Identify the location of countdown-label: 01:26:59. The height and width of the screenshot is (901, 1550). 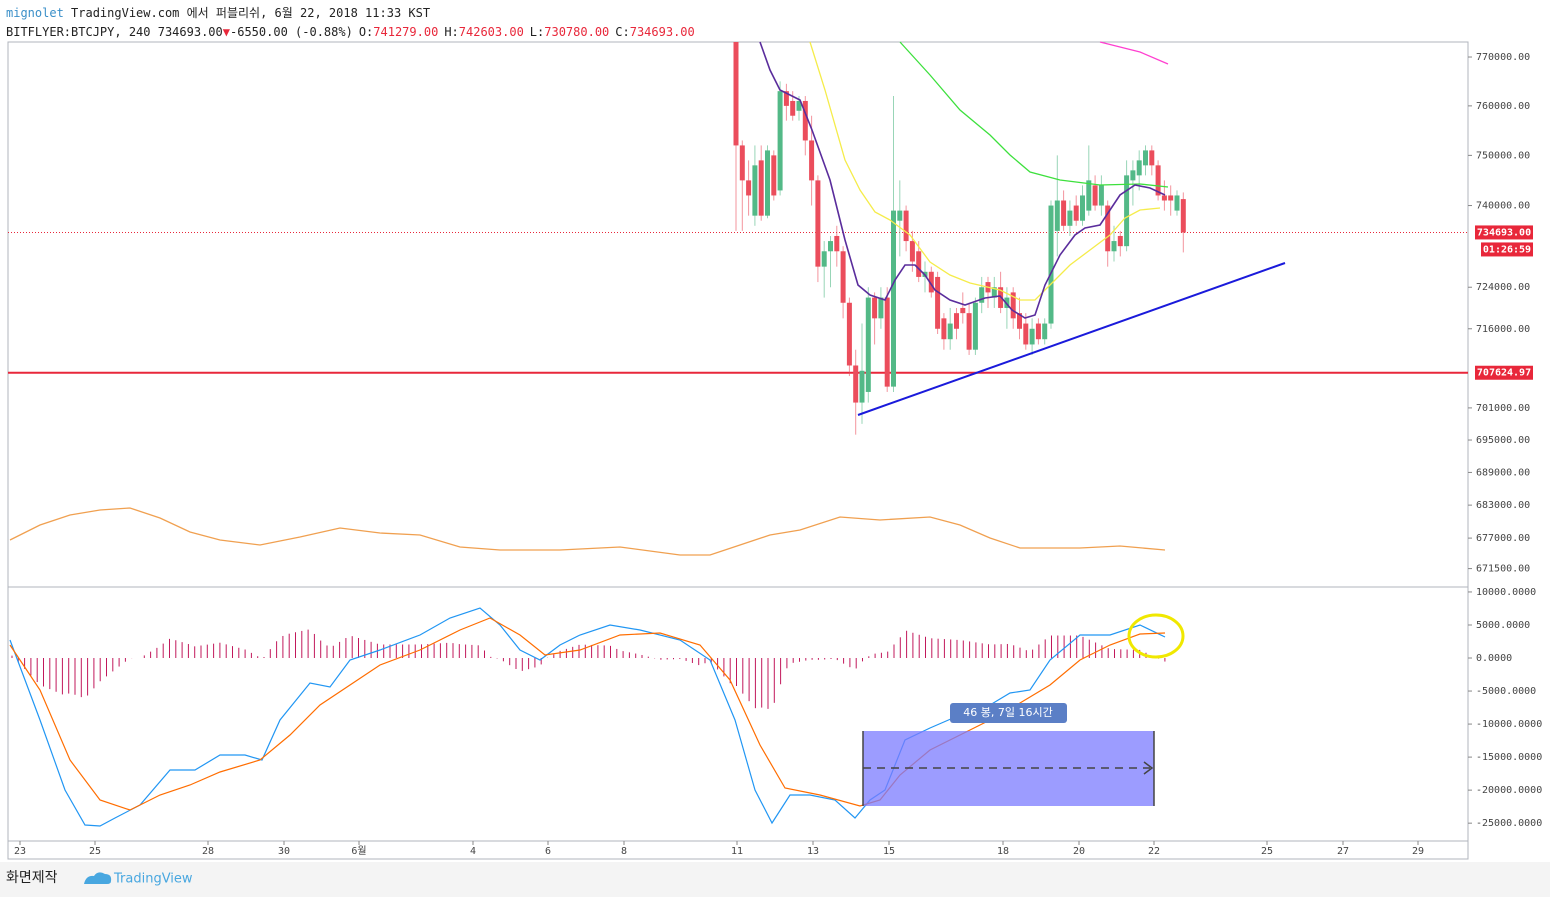
(1507, 249).